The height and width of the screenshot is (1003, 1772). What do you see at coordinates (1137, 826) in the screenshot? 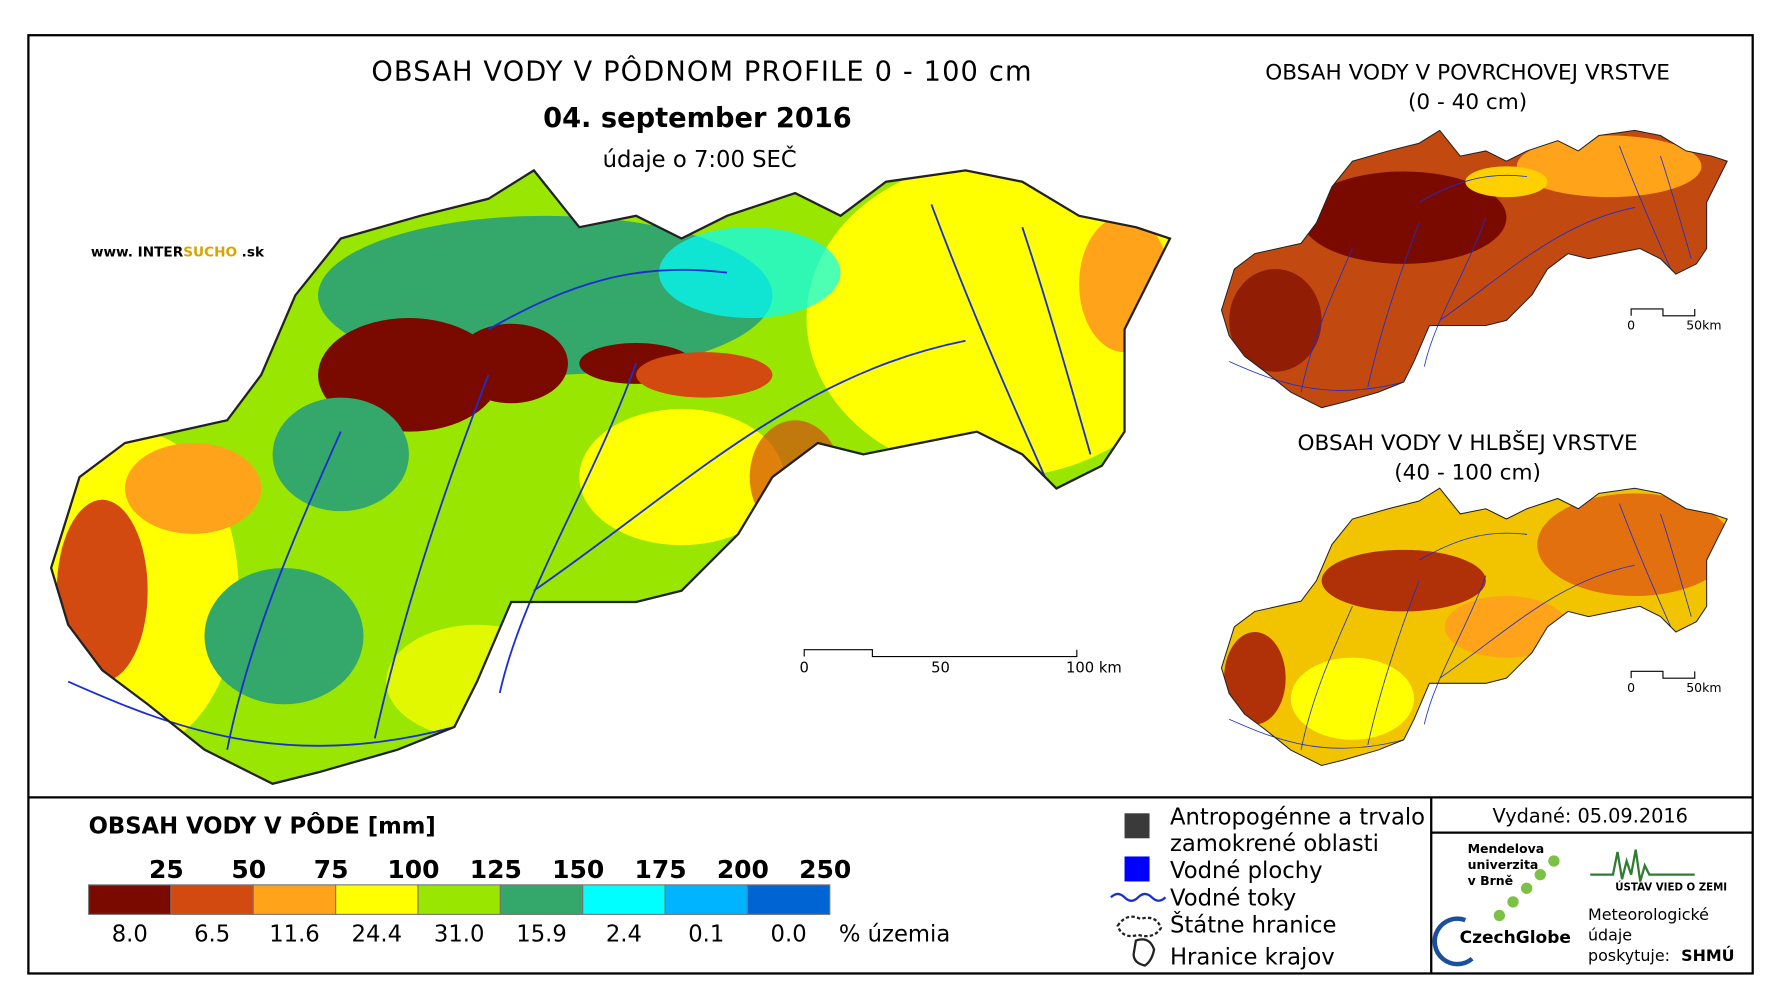
I see `symbol-anthropogenic` at bounding box center [1137, 826].